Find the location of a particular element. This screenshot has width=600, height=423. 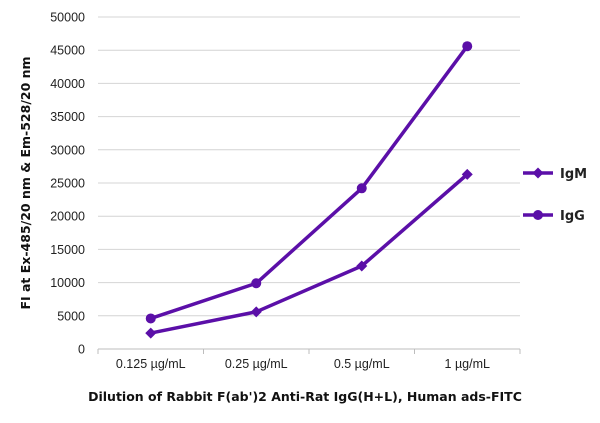

legend-label-igg: IgG is located at coordinates (572, 216).